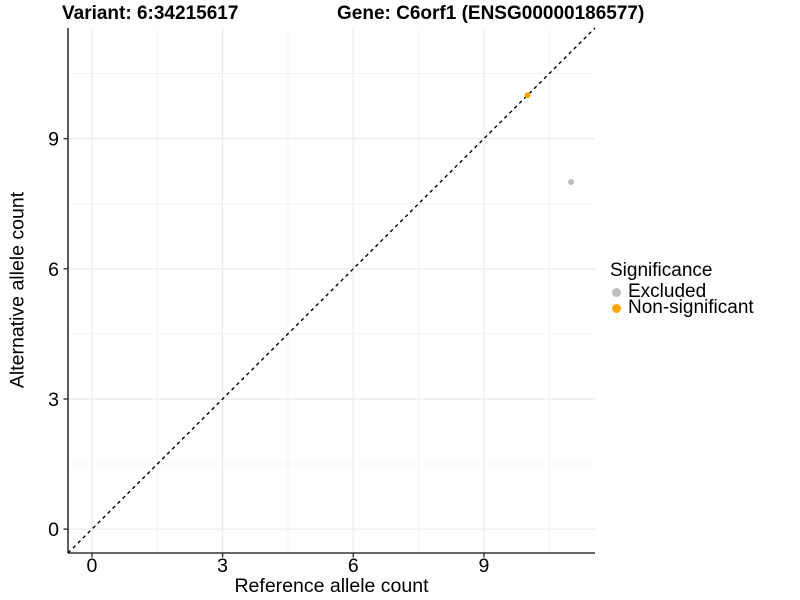  I want to click on y-tick-label: 0, so click(53, 530).